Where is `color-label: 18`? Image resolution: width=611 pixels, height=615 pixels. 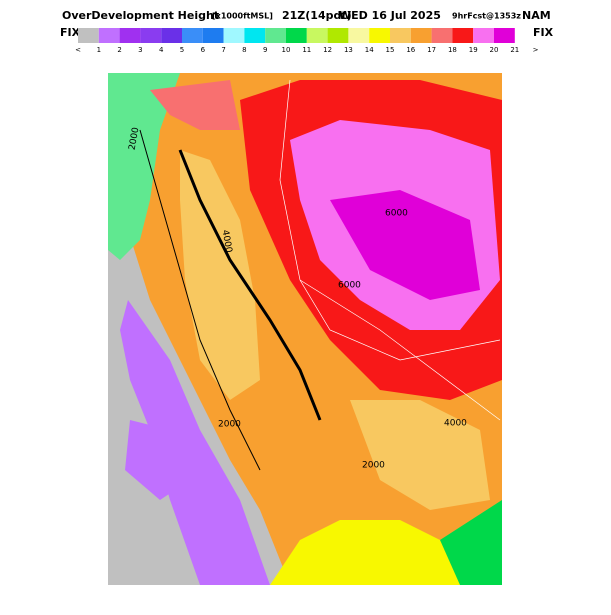
color-label: 18 is located at coordinates (452, 50).